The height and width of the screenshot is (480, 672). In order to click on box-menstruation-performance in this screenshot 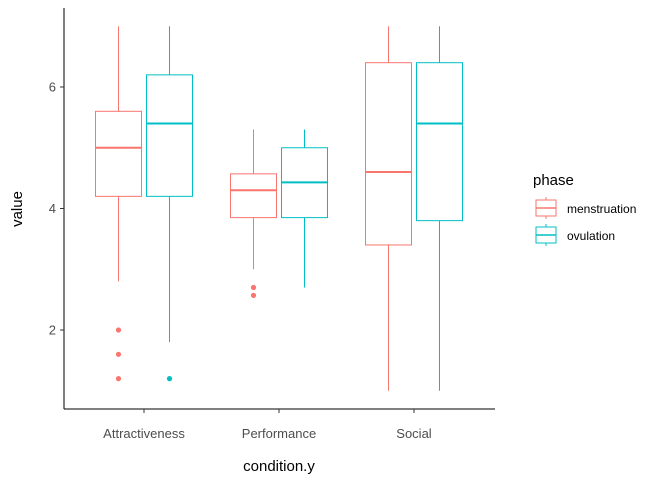, I will do `click(253, 213)`.